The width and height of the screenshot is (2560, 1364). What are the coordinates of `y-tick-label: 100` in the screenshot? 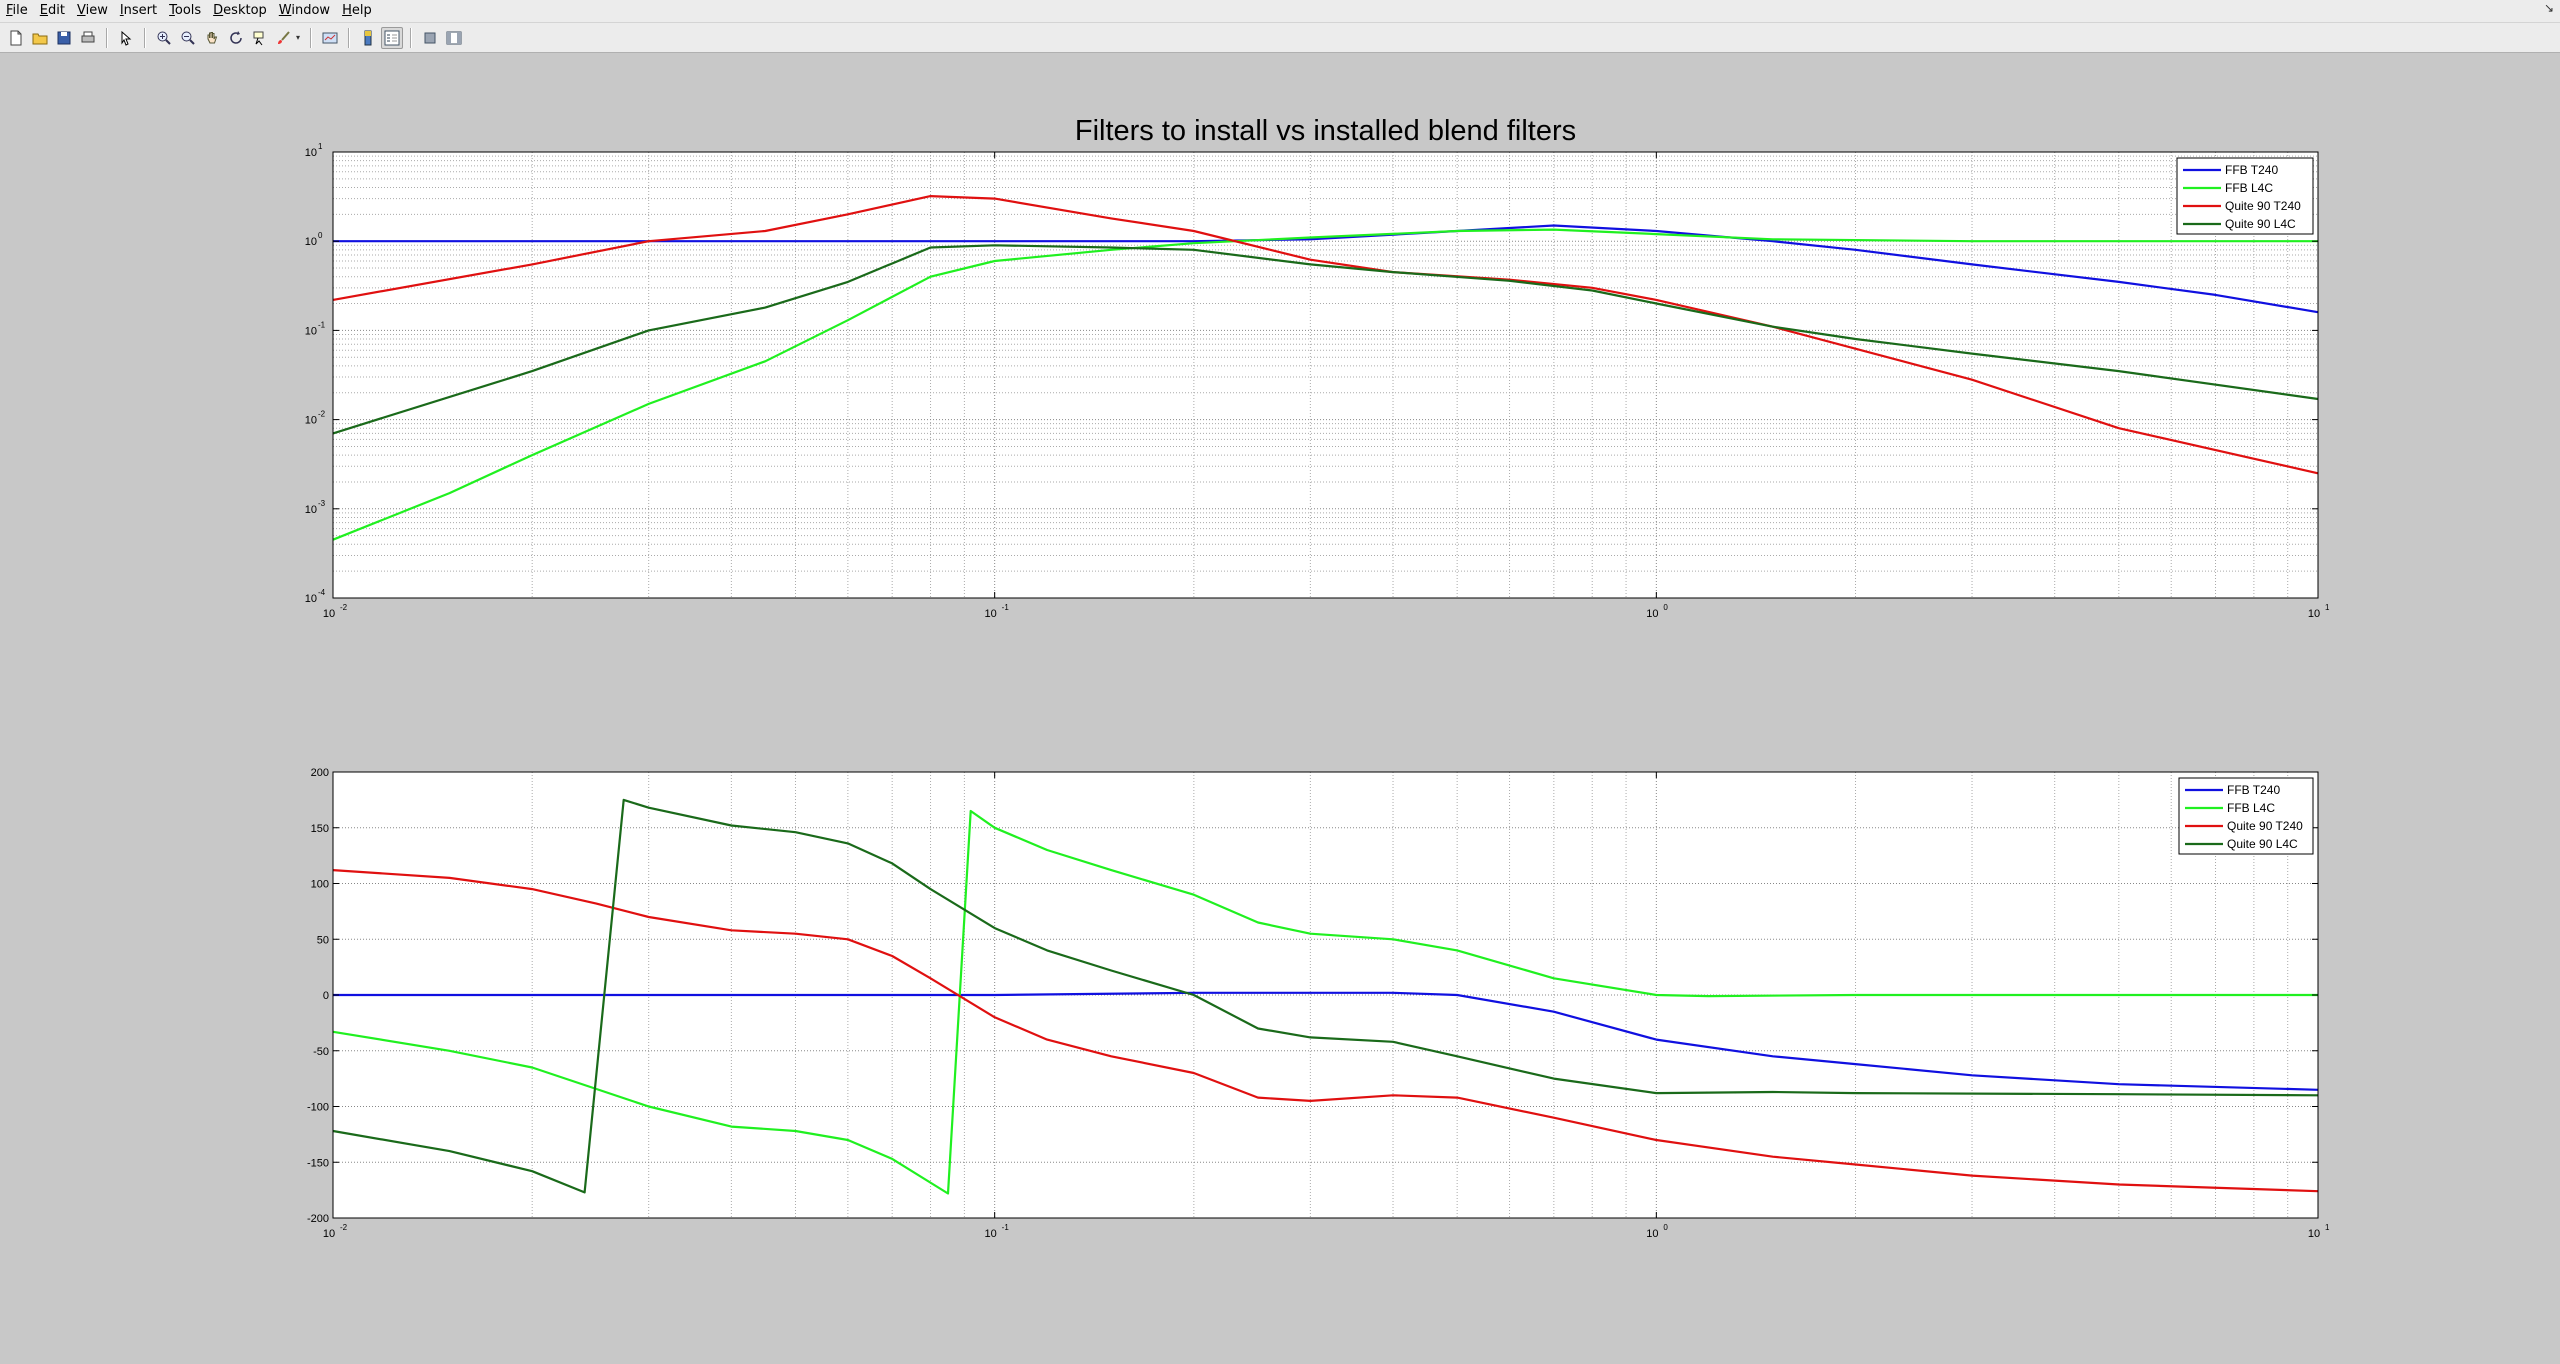 It's located at (320, 885).